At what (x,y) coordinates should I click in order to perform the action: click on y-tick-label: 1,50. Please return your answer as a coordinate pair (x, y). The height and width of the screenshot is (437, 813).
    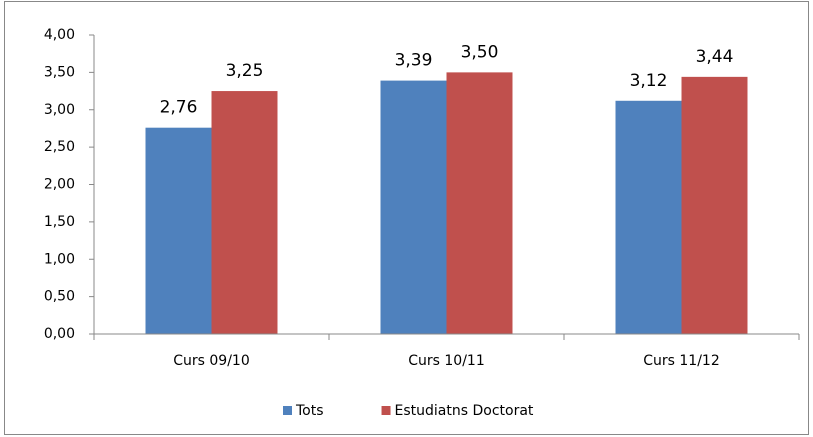
    Looking at the image, I should click on (59, 222).